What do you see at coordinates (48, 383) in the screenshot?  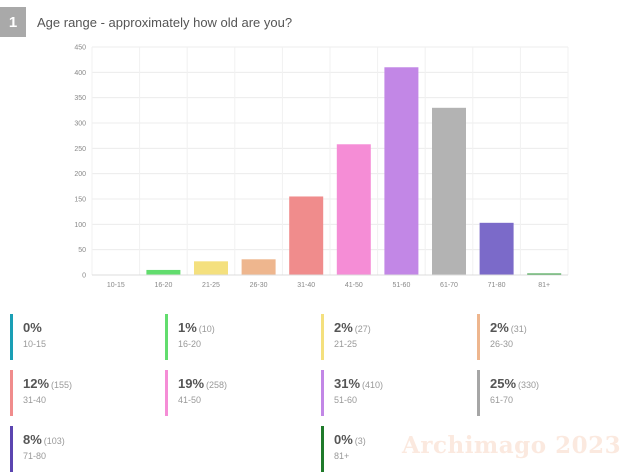 I see `stat-percent: 12% (155)` at bounding box center [48, 383].